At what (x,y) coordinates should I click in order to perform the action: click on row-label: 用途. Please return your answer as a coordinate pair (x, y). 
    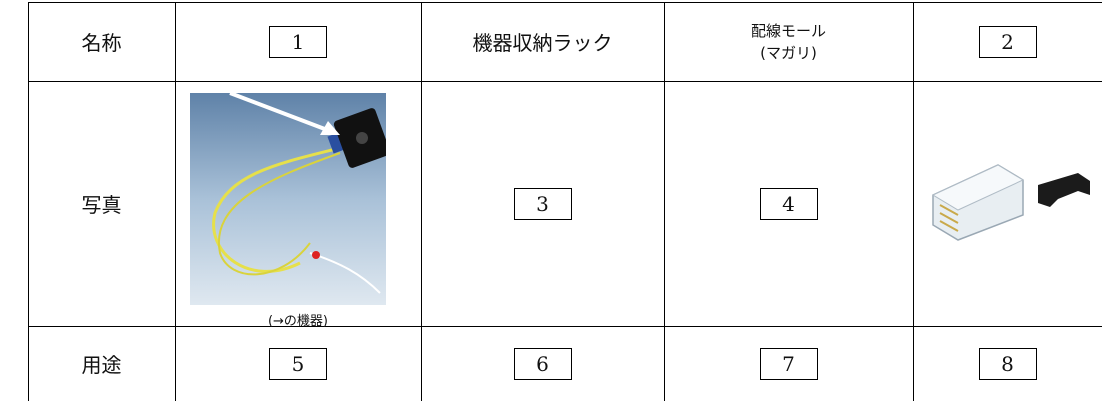
    Looking at the image, I should click on (101, 365).